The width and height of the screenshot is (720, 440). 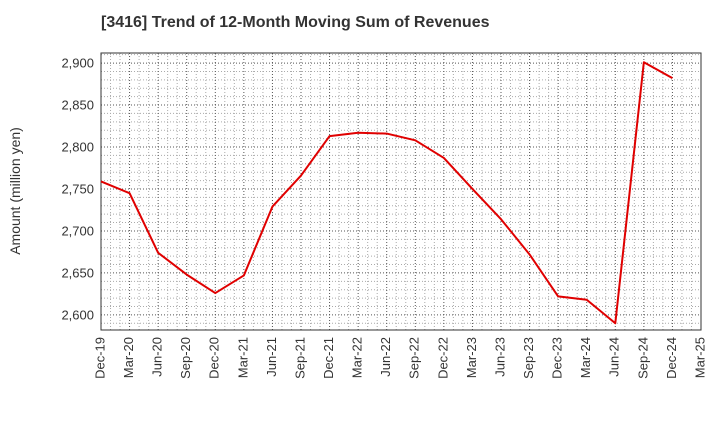 What do you see at coordinates (185, 358) in the screenshot?
I see `x-tick-label: Sep-20` at bounding box center [185, 358].